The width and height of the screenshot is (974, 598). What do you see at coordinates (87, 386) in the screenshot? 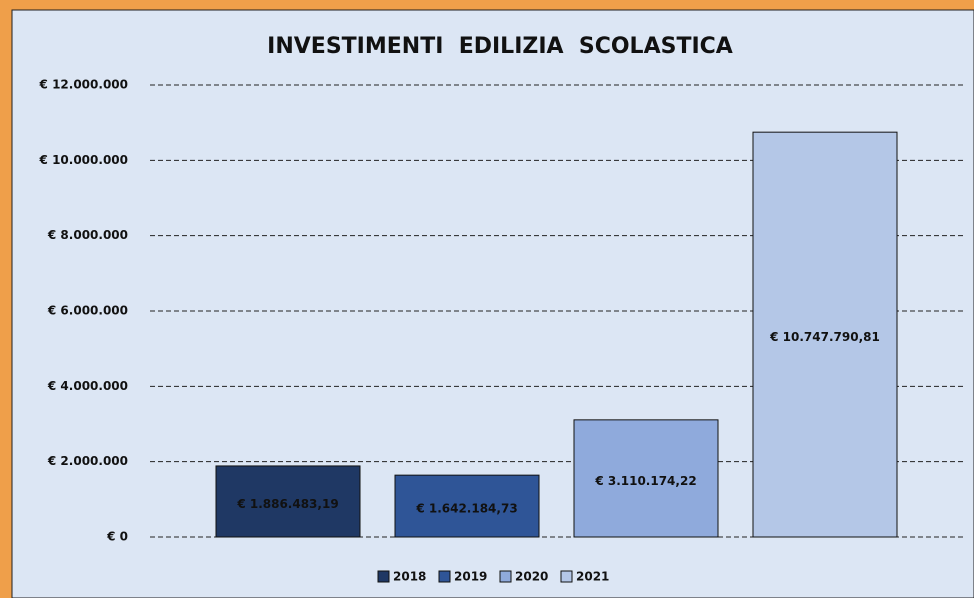
I see `y-tick-label: € 4.000.000` at bounding box center [87, 386].